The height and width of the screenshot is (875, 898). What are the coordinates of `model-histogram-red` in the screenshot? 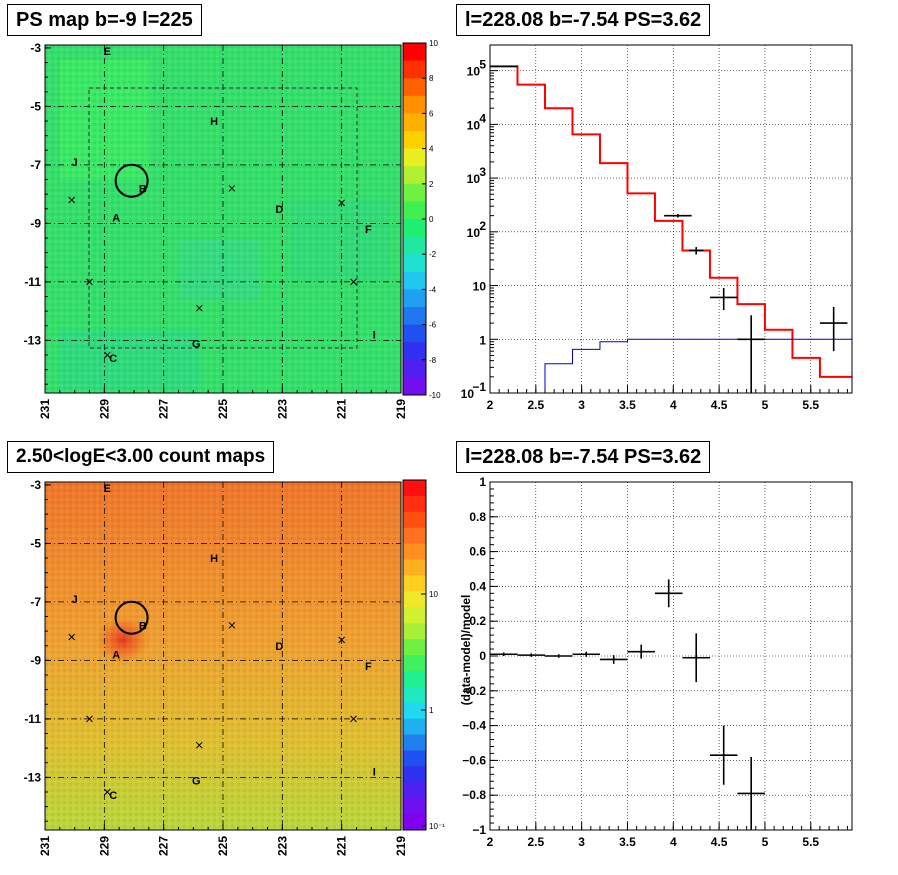 It's located at (671, 221).